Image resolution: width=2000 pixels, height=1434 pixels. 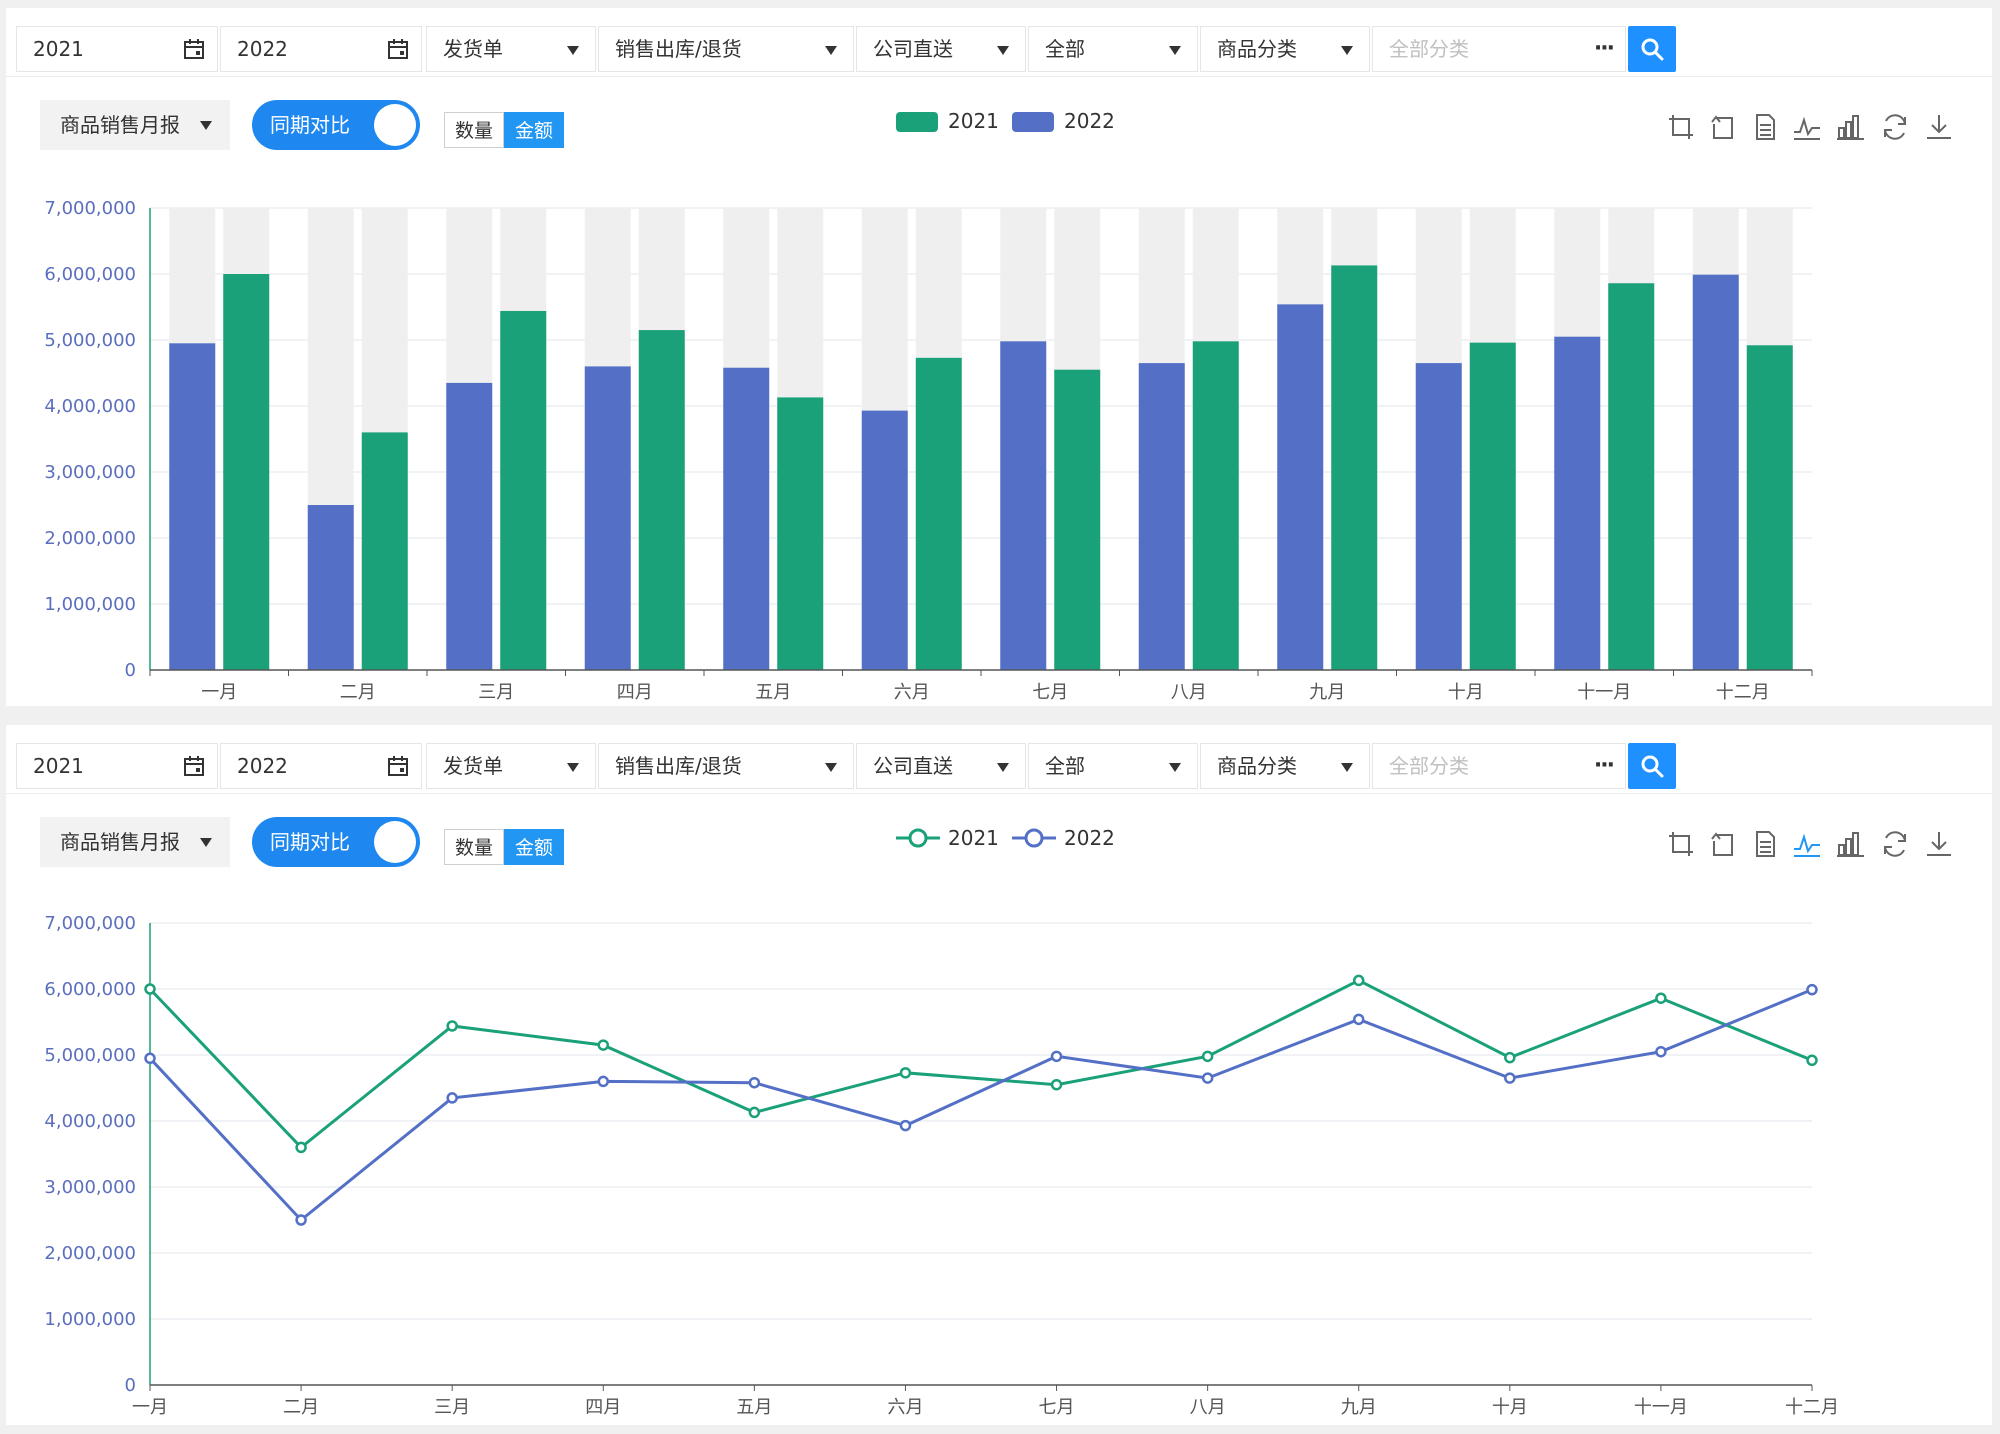 I want to click on filter-bar: 2021 2022 发货单 销售出库/退货 公司直送 全部 商品分类 全部分类, so click(x=999, y=759).